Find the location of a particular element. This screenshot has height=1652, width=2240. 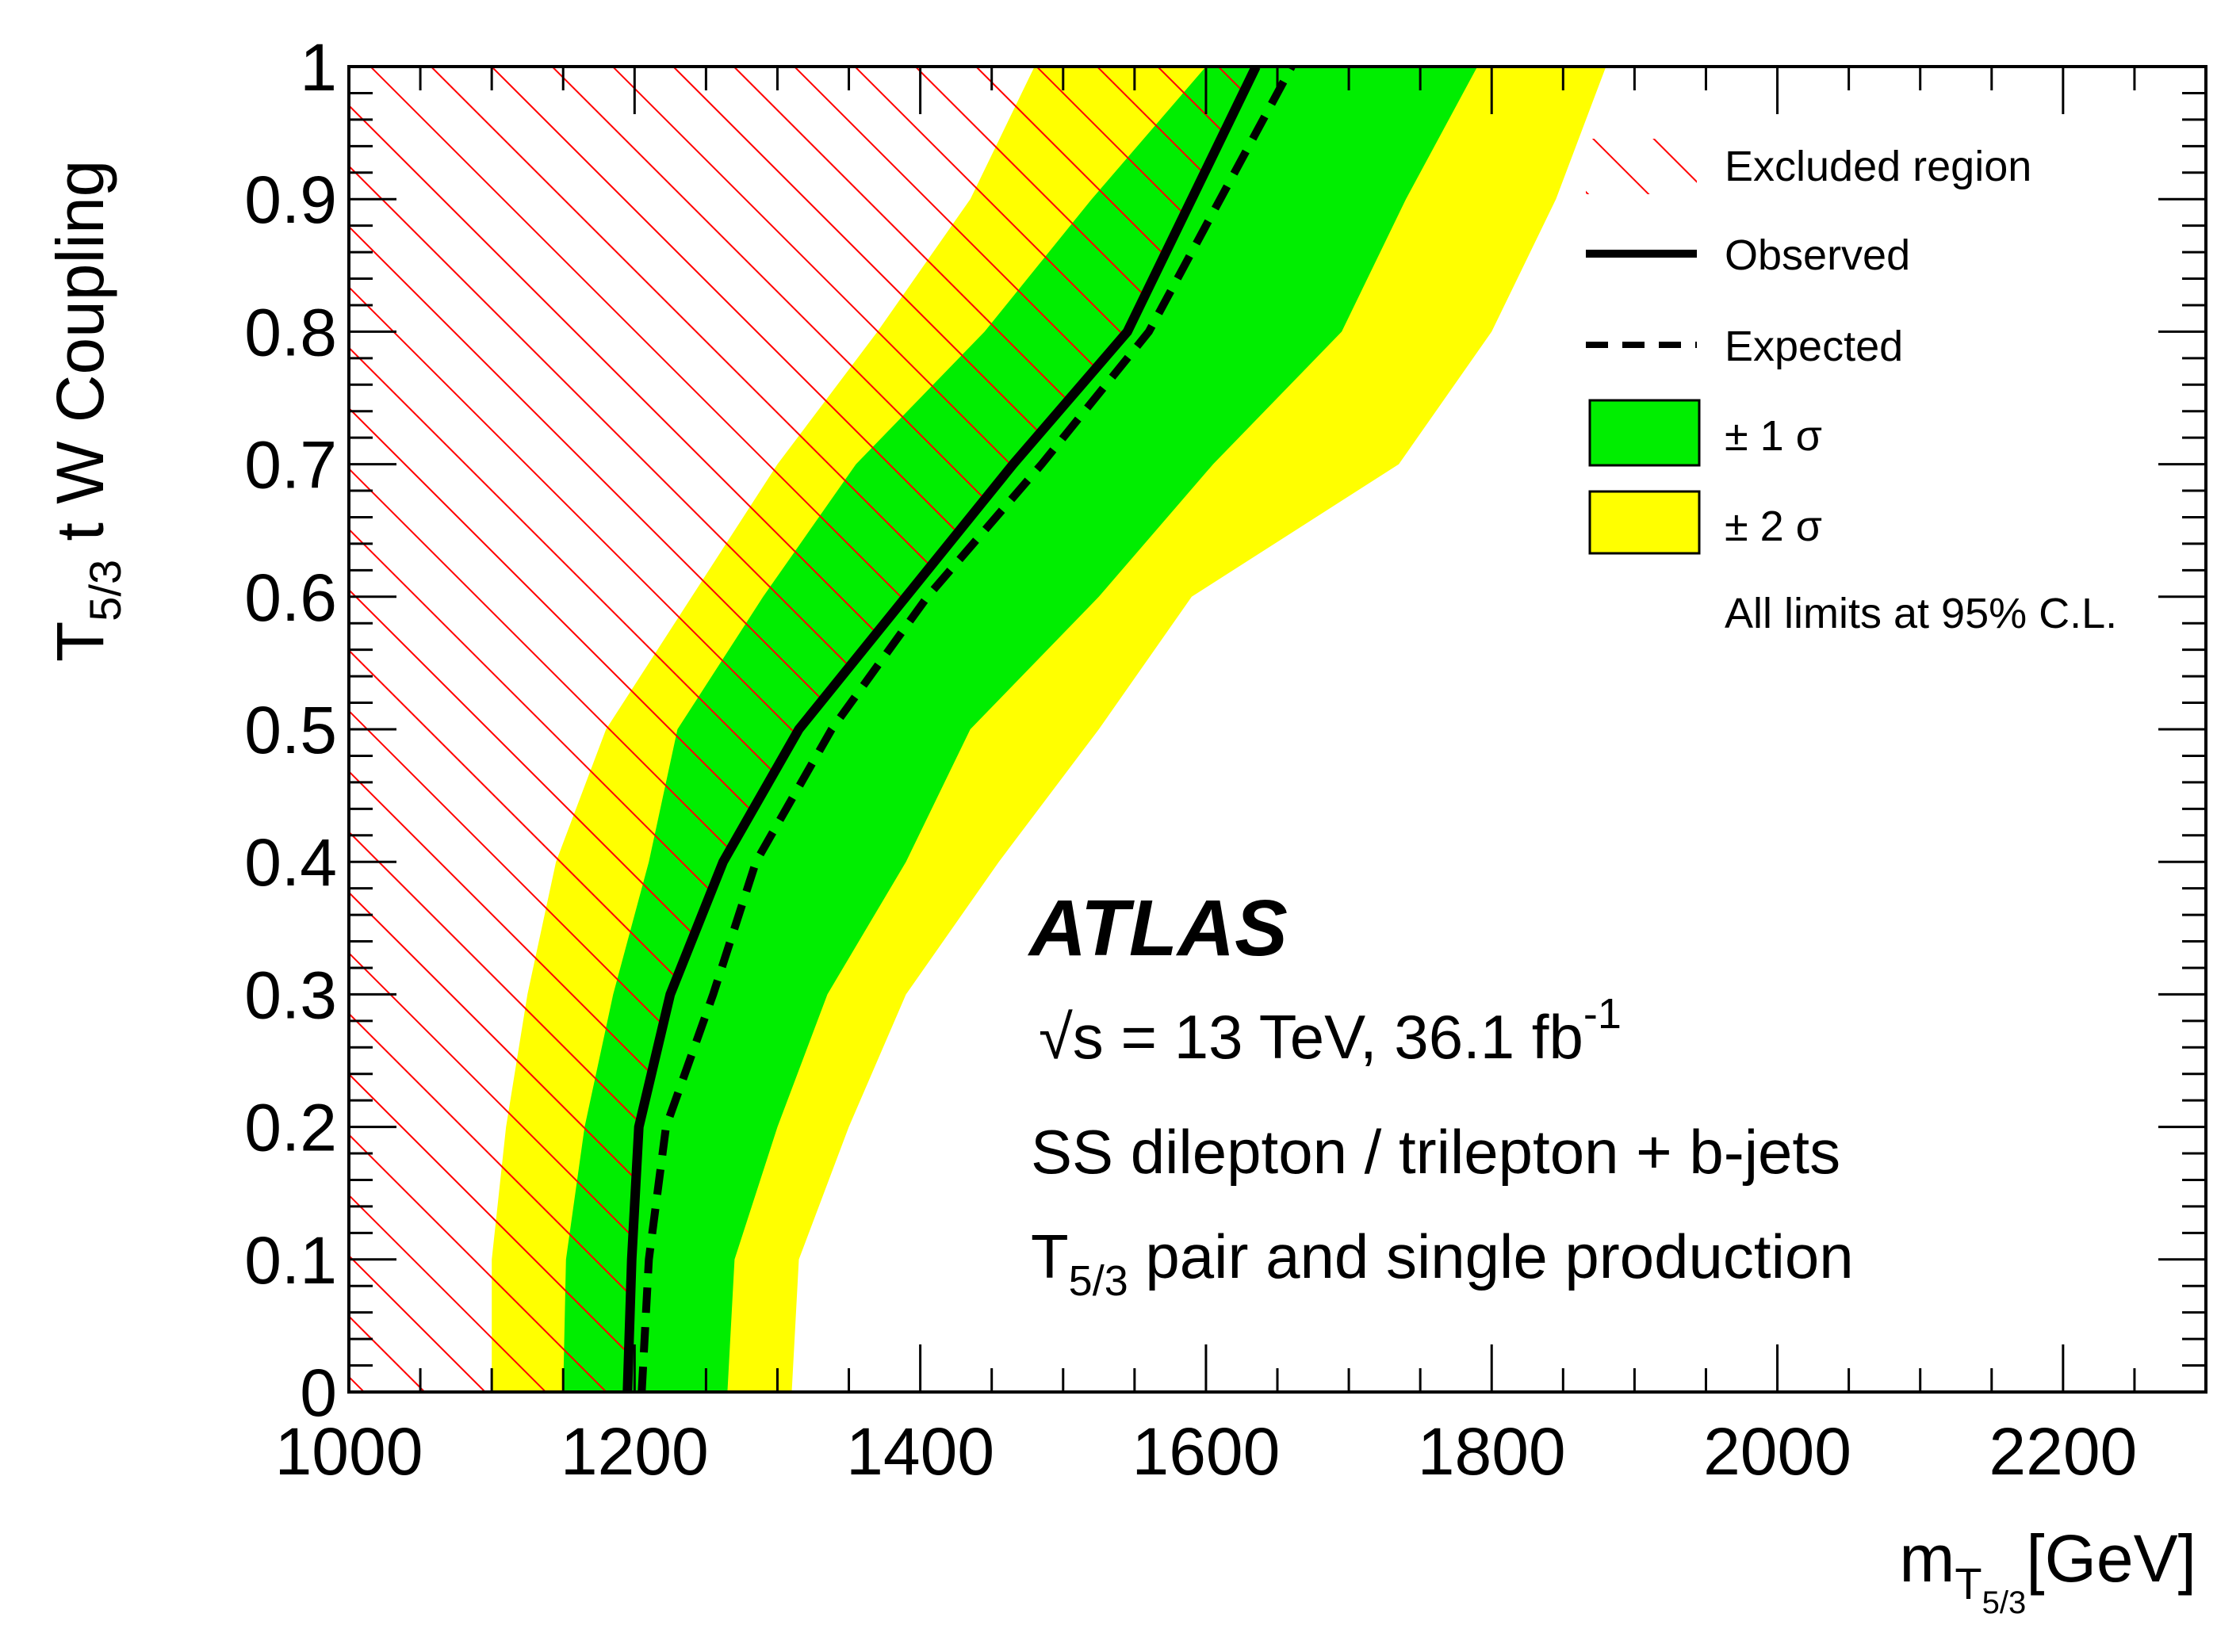

x-tick-label: 2200 is located at coordinates (2063, 1452).